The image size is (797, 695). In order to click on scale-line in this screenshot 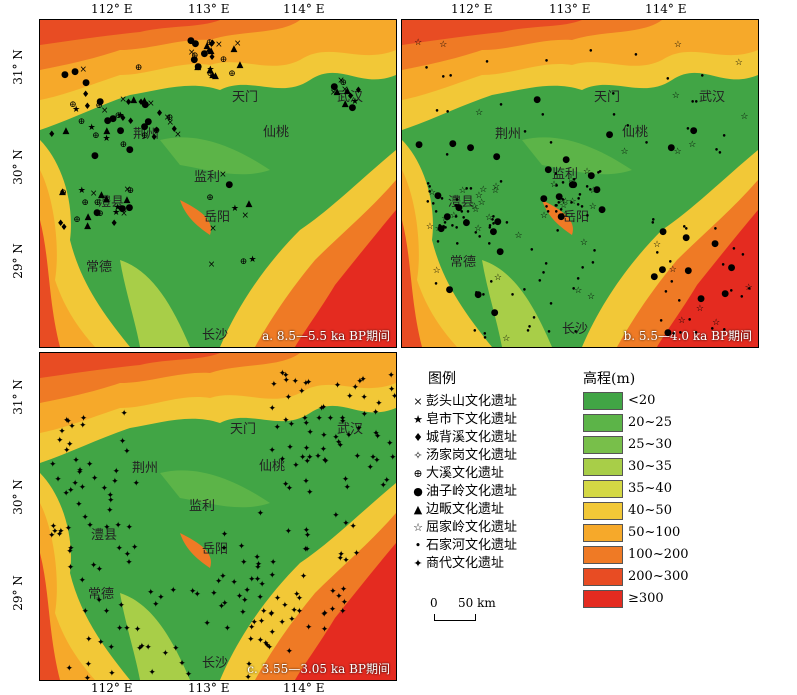, I will do `click(455, 617)`.